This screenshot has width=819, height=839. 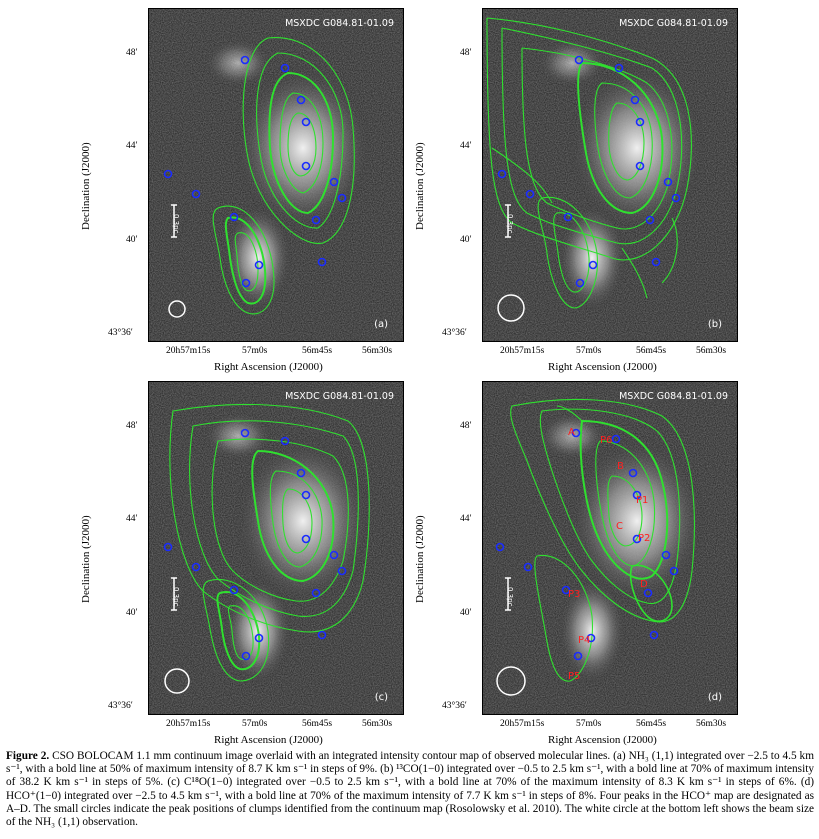 What do you see at coordinates (619, 526) in the screenshot?
I see `peak-label: C` at bounding box center [619, 526].